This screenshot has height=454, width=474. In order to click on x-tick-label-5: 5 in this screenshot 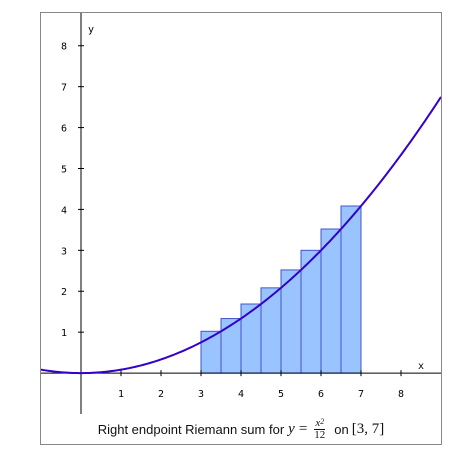, I will do `click(281, 394)`.